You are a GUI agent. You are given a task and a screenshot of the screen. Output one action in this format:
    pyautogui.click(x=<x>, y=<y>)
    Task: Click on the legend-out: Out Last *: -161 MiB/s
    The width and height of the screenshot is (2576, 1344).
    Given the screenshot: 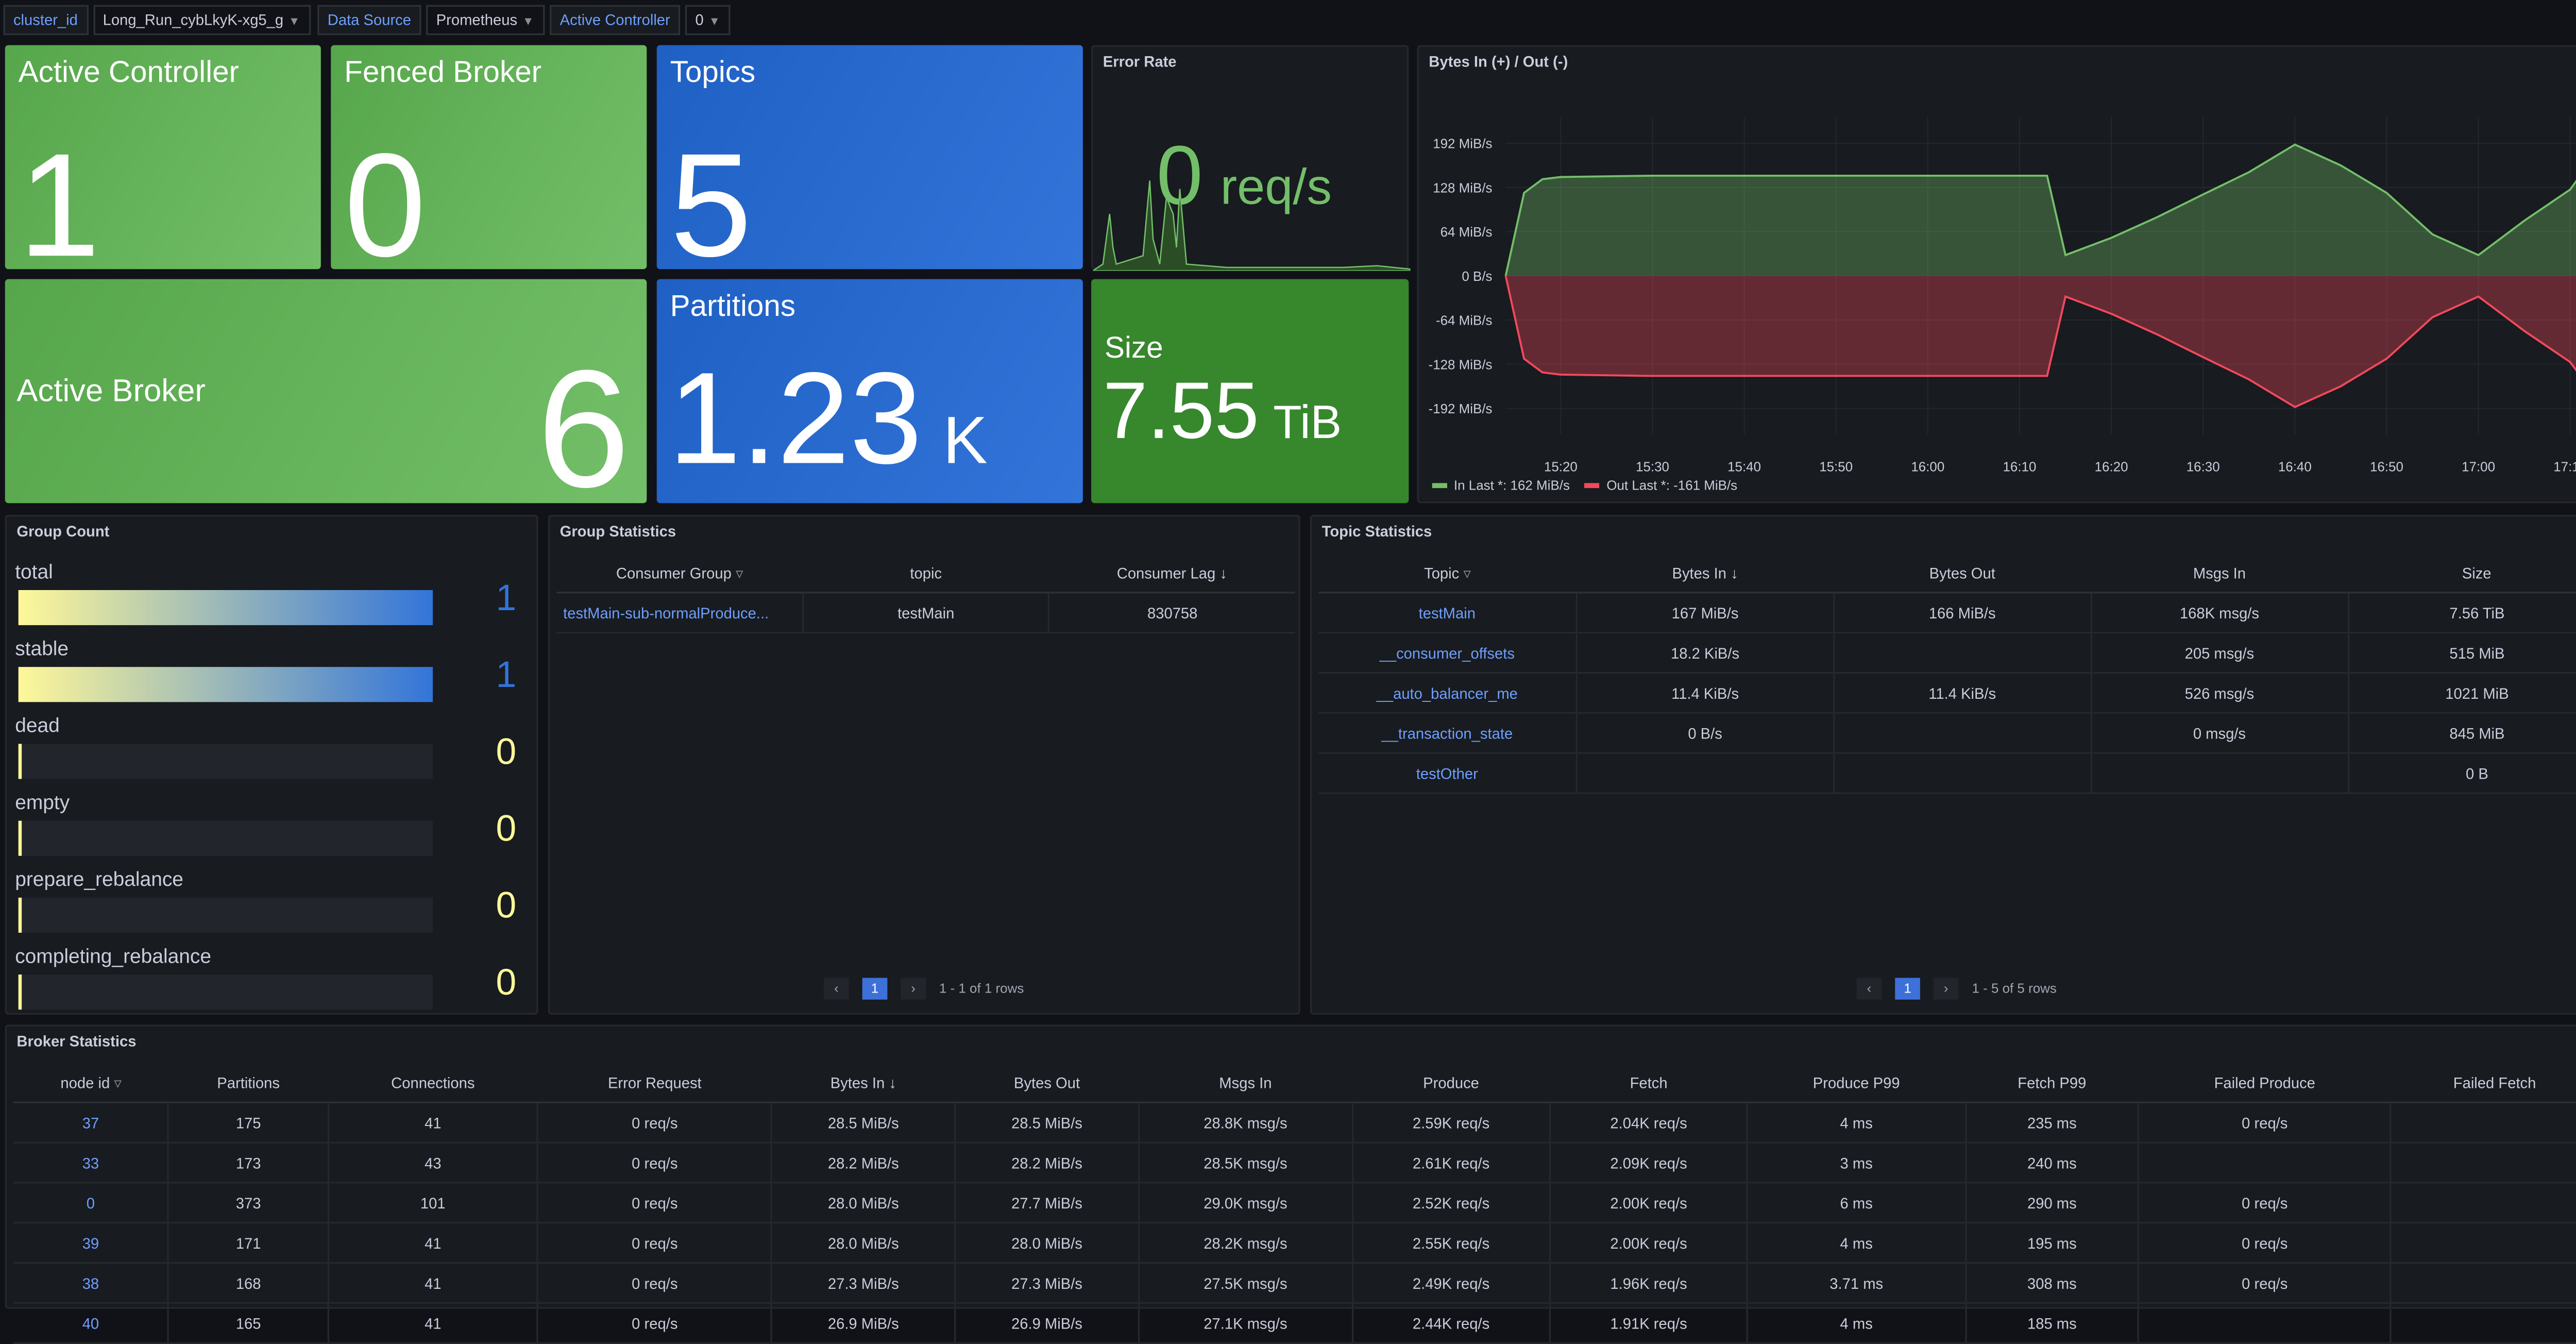 What is the action you would take?
    pyautogui.click(x=1672, y=485)
    